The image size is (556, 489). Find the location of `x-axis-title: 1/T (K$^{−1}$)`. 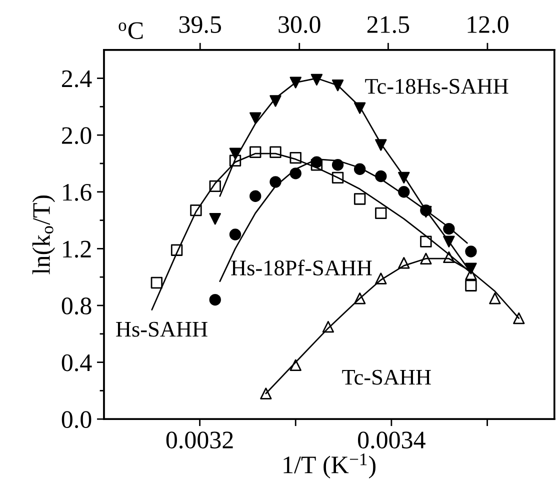

x-axis-title: 1/T (K$^{−1}$) is located at coordinates (330, 466).